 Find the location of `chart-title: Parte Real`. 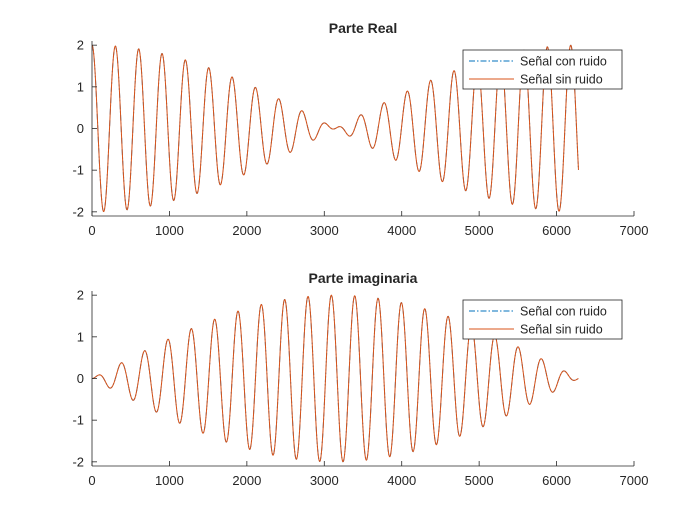

chart-title: Parte Real is located at coordinates (363, 28).